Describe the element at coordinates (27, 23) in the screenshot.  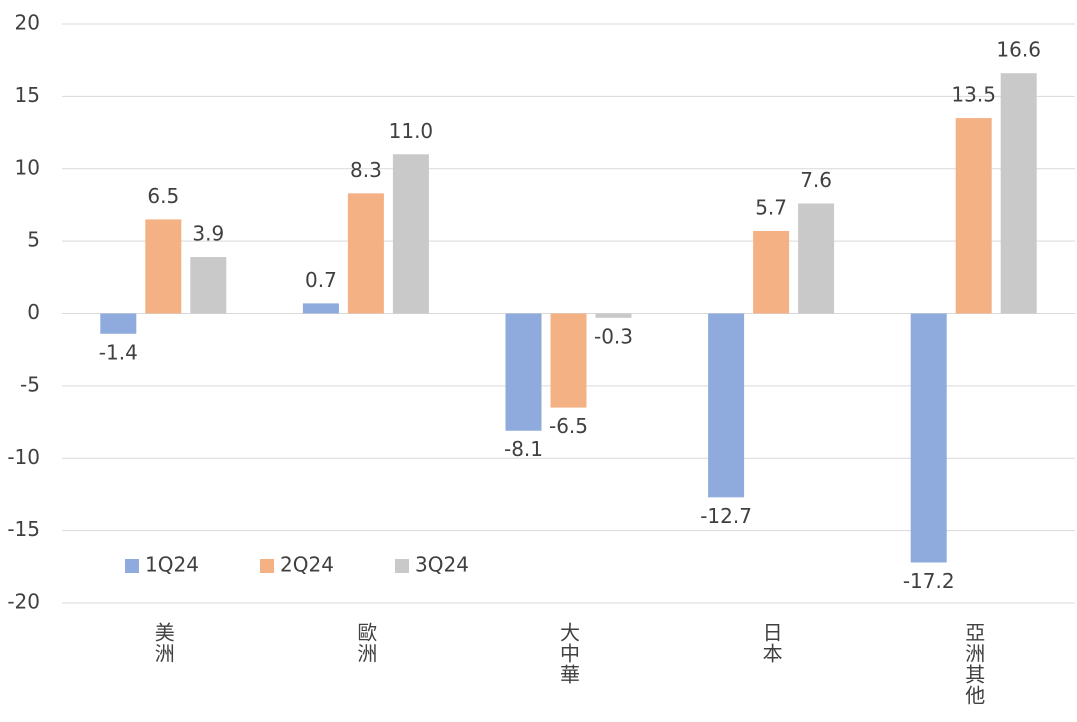
I see `y-tick-label: 20` at that location.